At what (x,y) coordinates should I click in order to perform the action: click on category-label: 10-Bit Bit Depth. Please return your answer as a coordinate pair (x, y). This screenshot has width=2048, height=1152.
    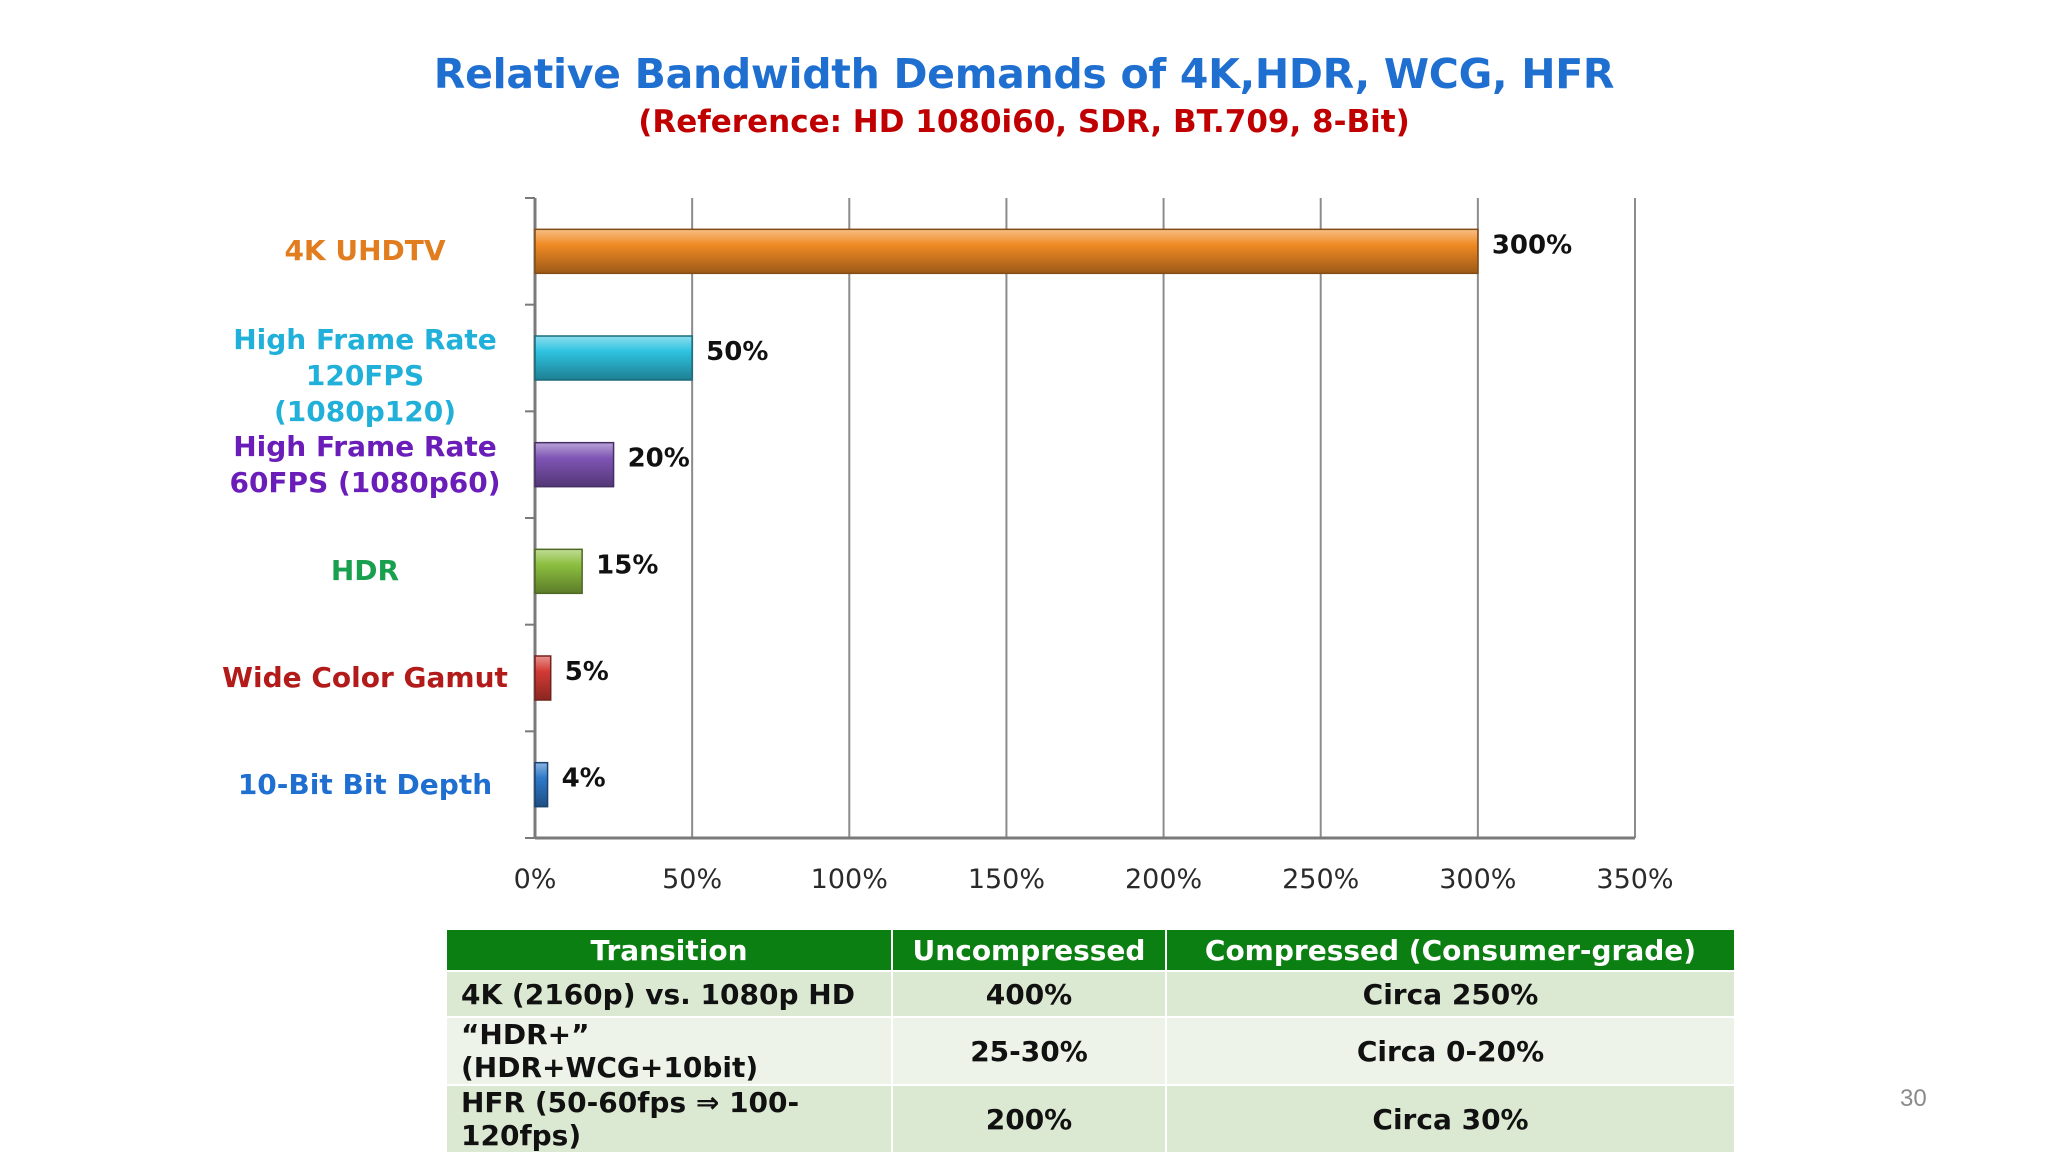
    Looking at the image, I should click on (365, 784).